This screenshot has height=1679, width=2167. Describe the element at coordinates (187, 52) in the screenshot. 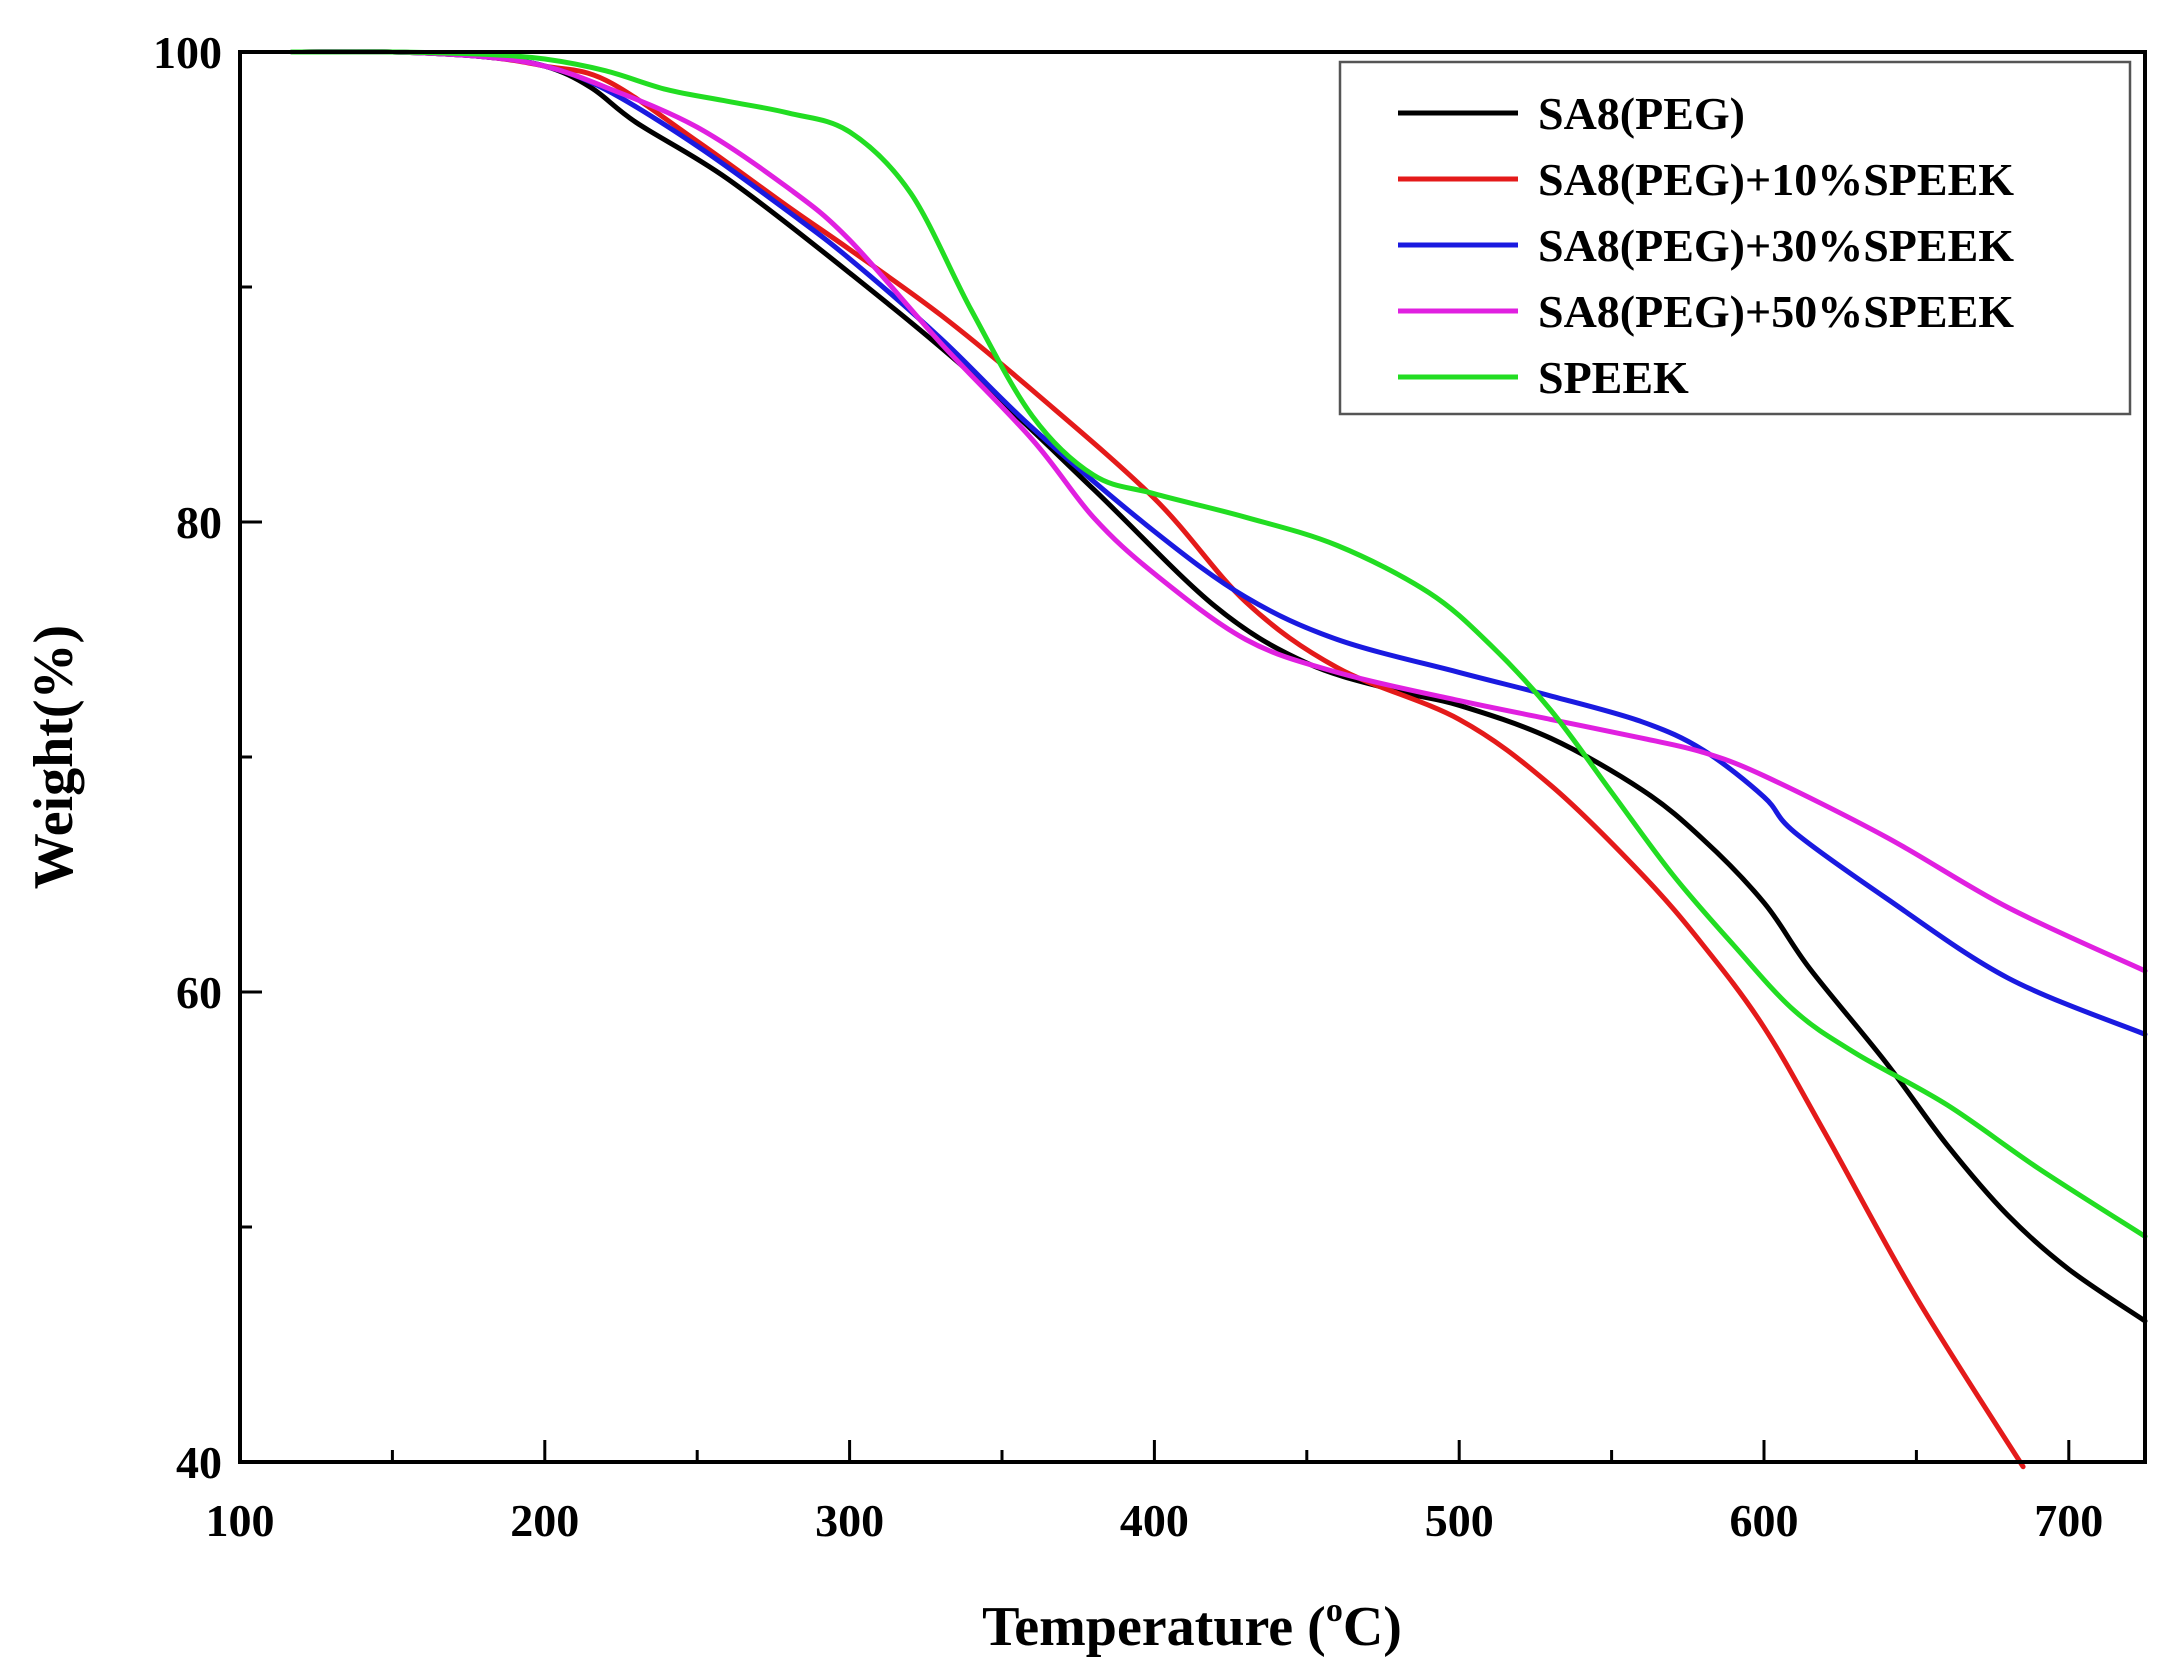

I see `y-tick-label: 100` at that location.